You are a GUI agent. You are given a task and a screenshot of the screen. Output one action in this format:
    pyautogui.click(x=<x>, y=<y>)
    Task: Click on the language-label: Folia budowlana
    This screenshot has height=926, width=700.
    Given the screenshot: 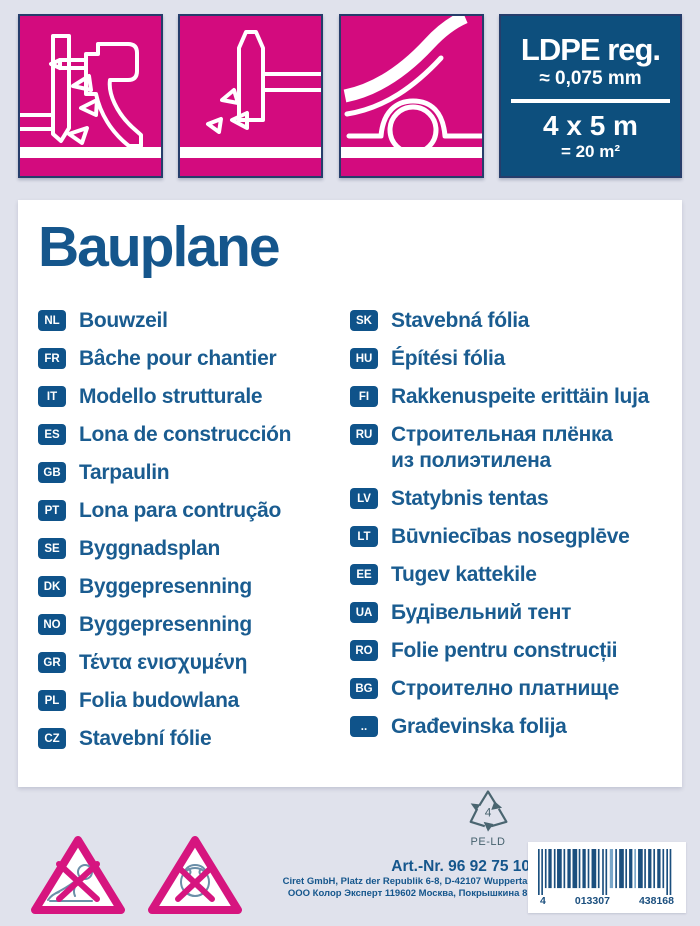 What is the action you would take?
    pyautogui.click(x=159, y=700)
    